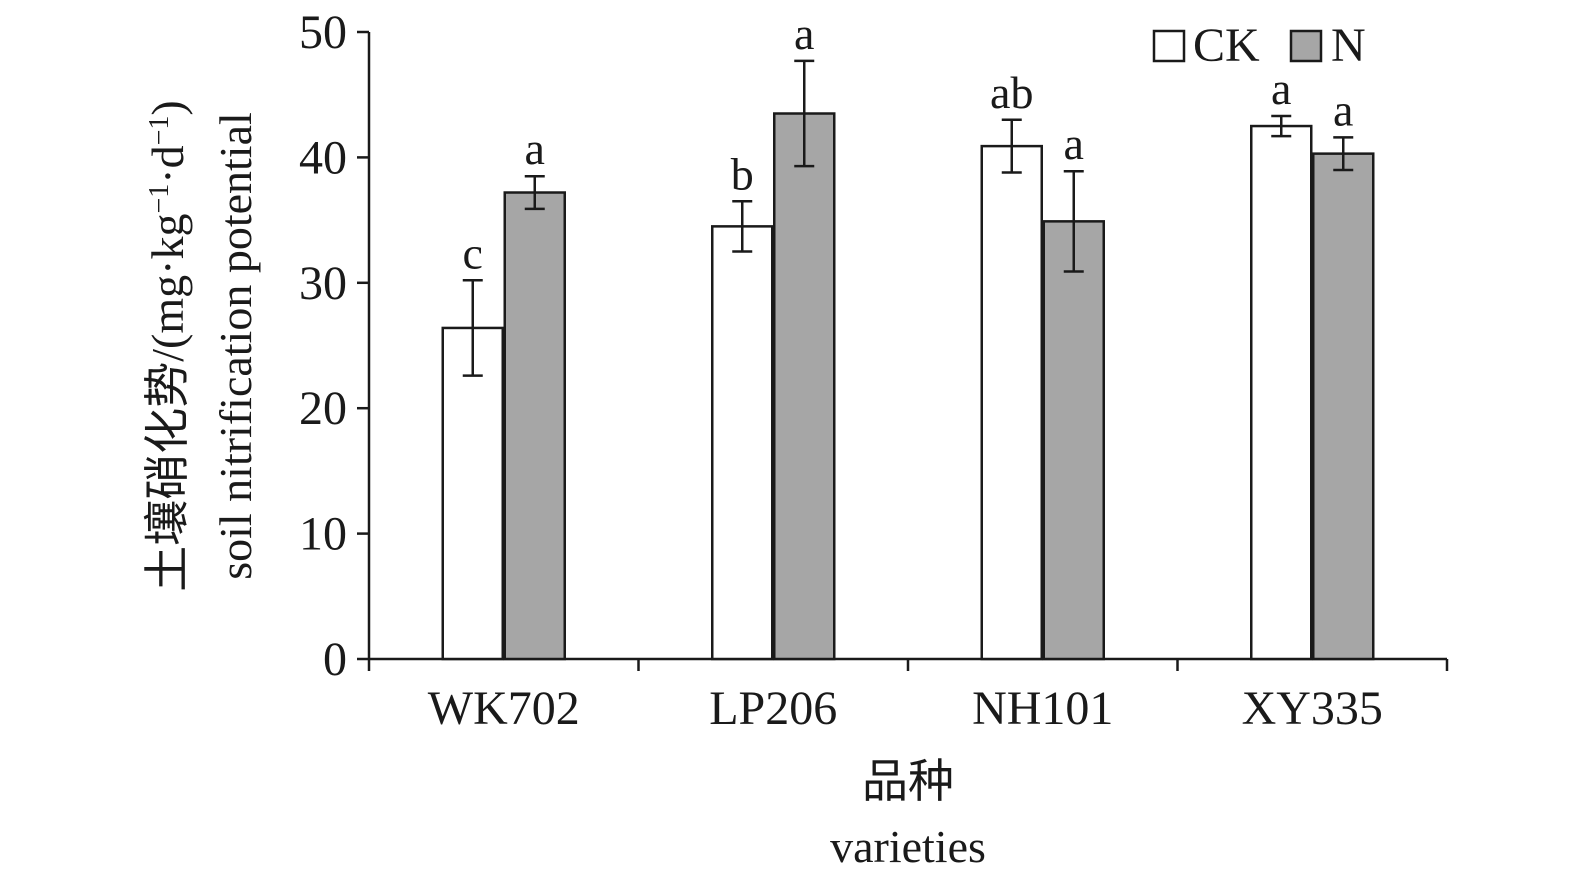 Image resolution: width=1575 pixels, height=889 pixels. Describe the element at coordinates (1011, 402) in the screenshot. I see `bar-ck-nh101` at that location.